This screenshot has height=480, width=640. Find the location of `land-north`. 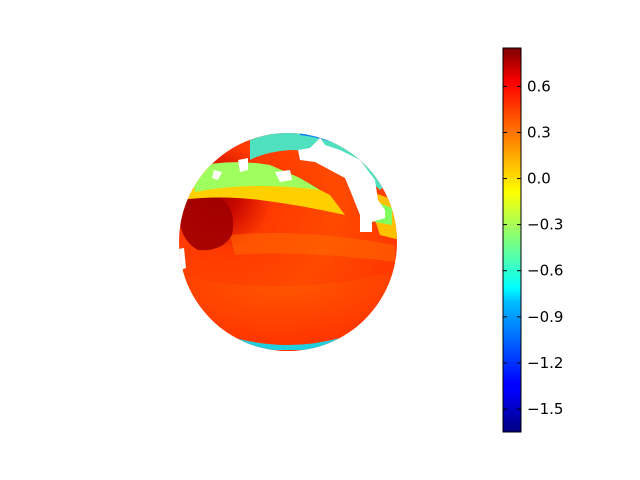

land-north is located at coordinates (323, 182).